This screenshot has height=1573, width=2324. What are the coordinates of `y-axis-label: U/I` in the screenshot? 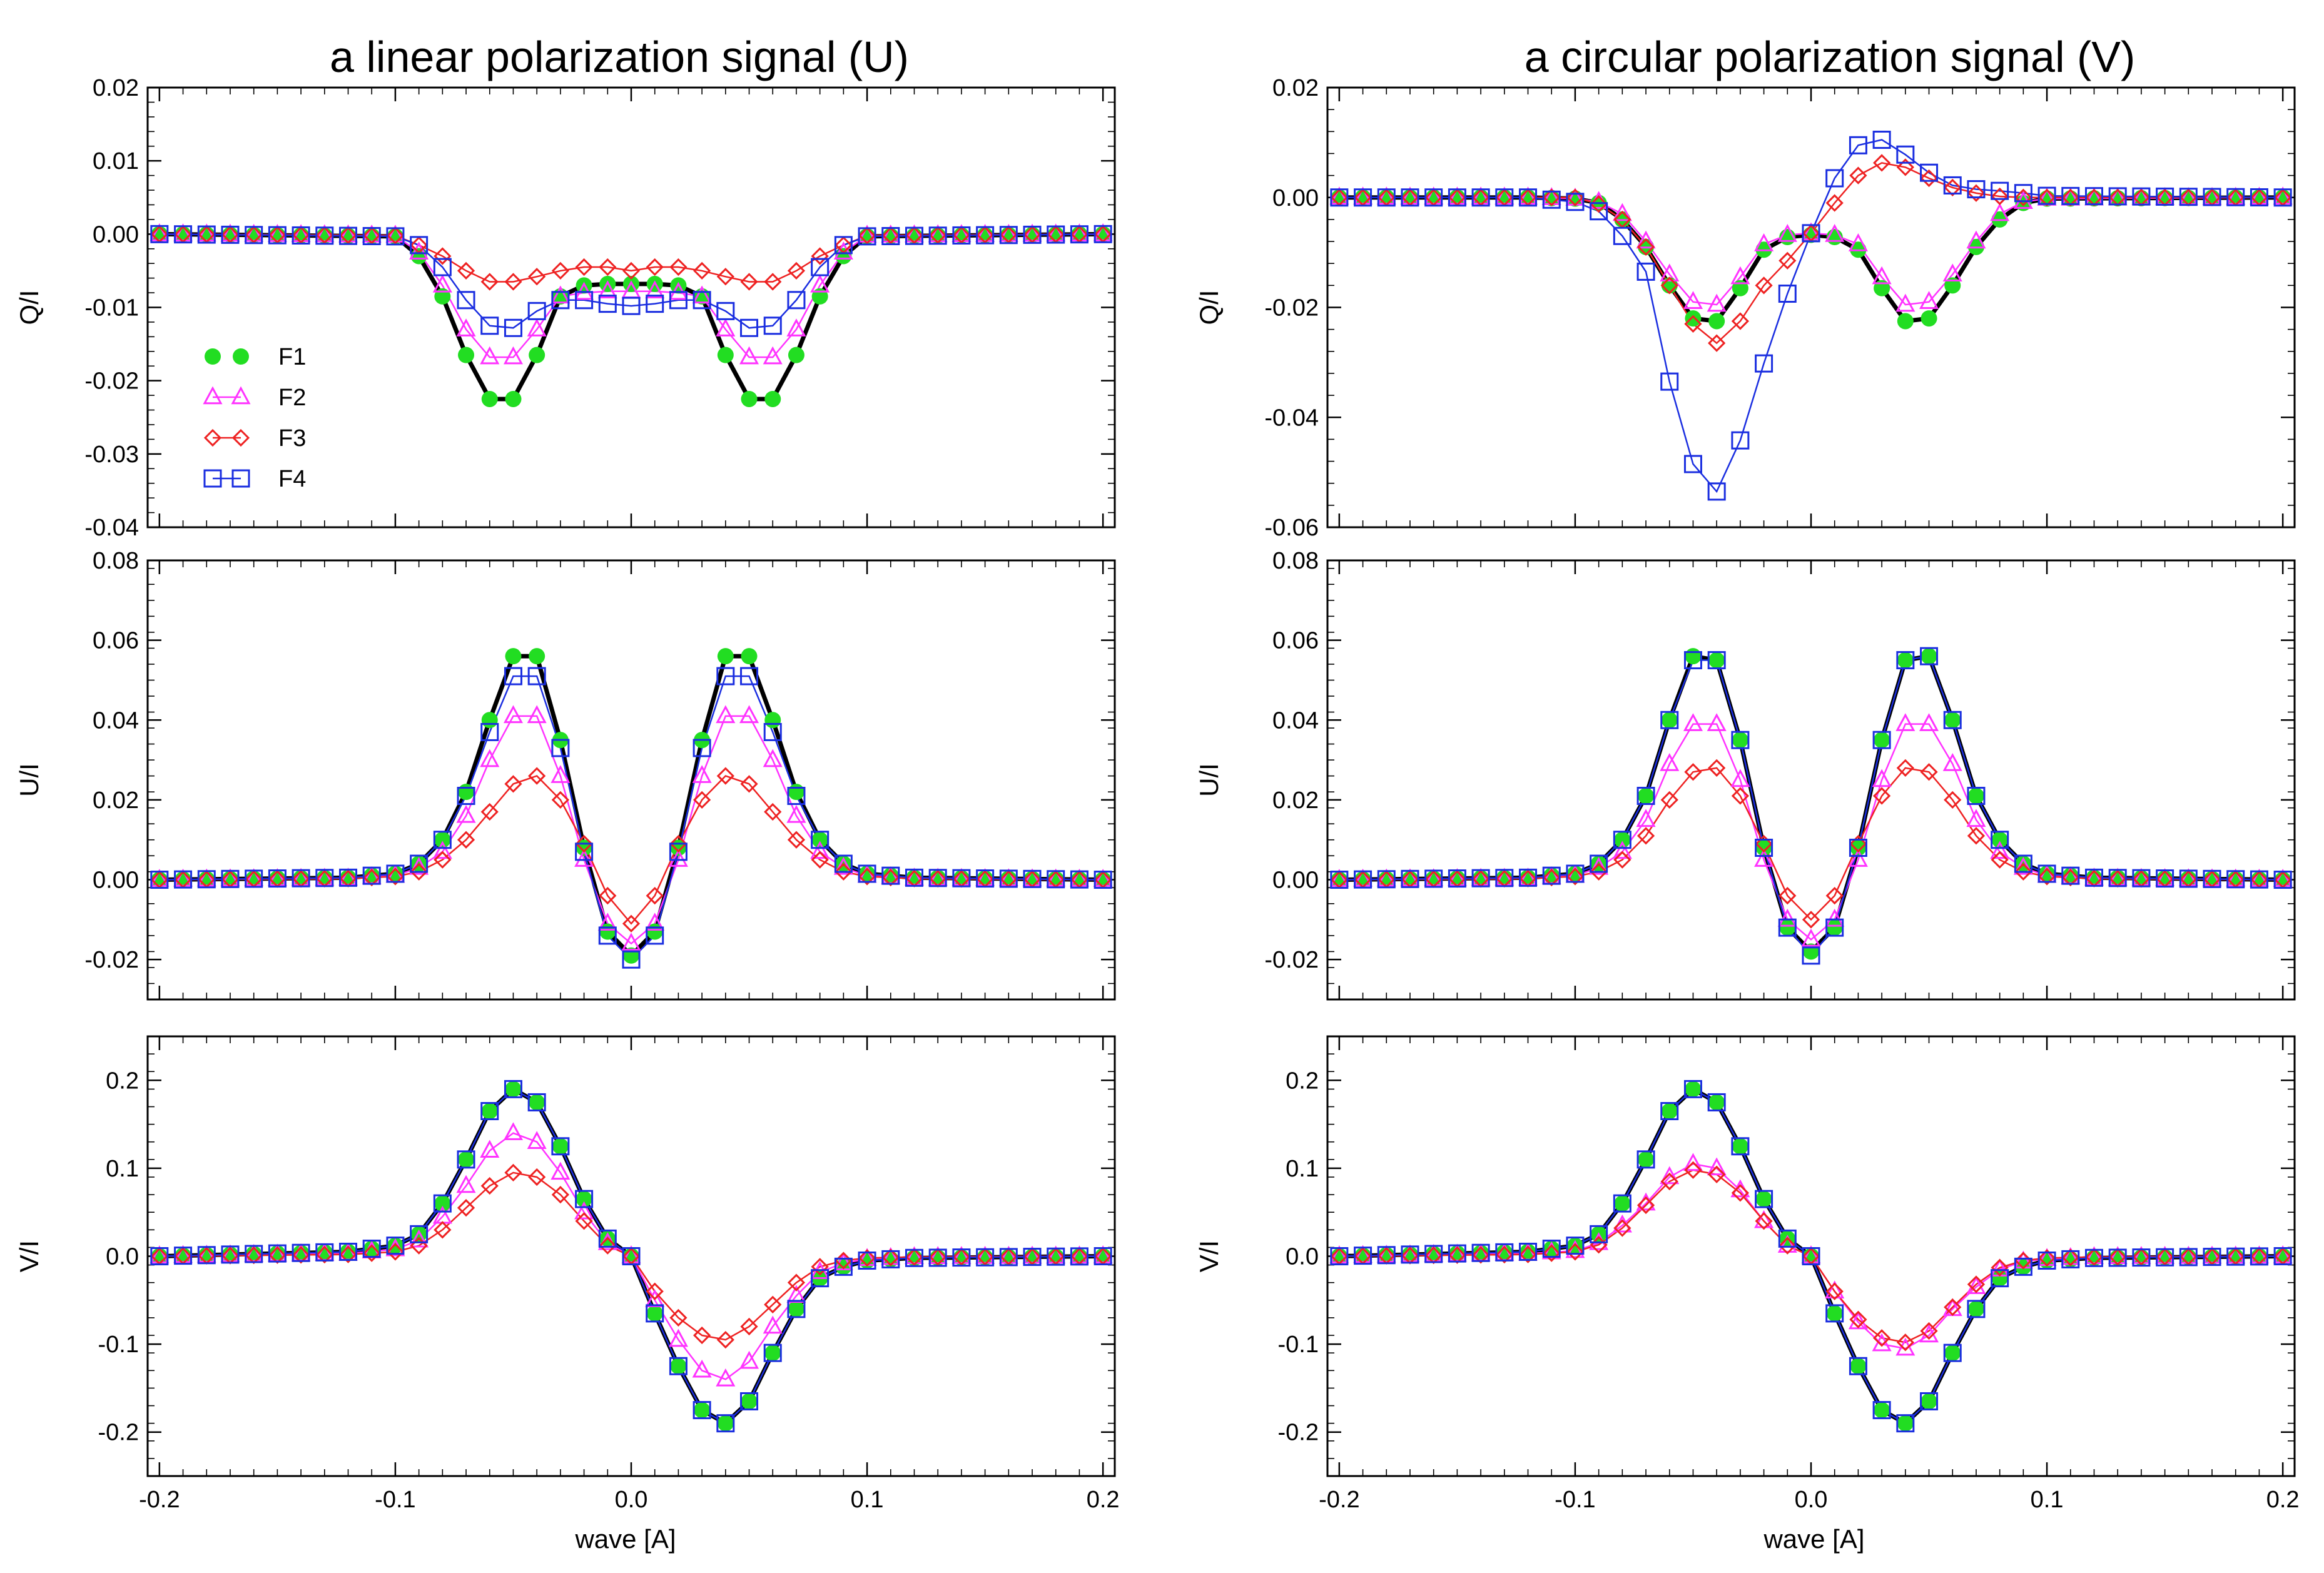 It's located at (29, 780).